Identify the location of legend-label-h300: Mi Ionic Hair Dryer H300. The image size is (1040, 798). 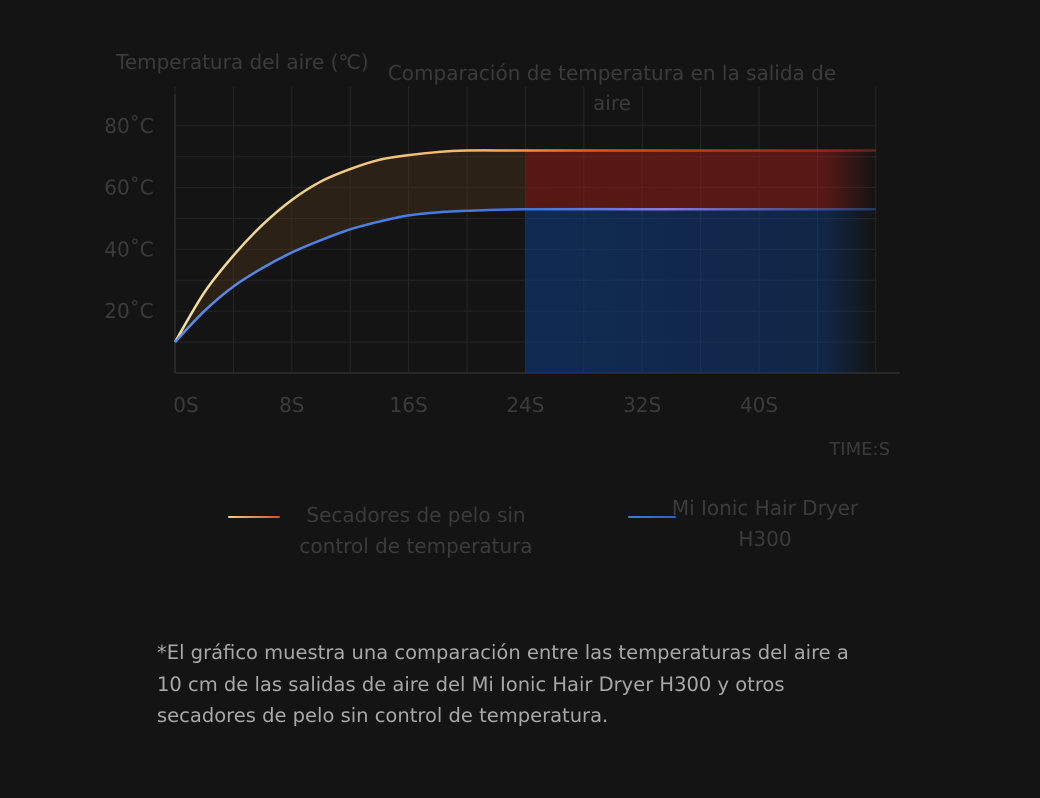
(765, 523).